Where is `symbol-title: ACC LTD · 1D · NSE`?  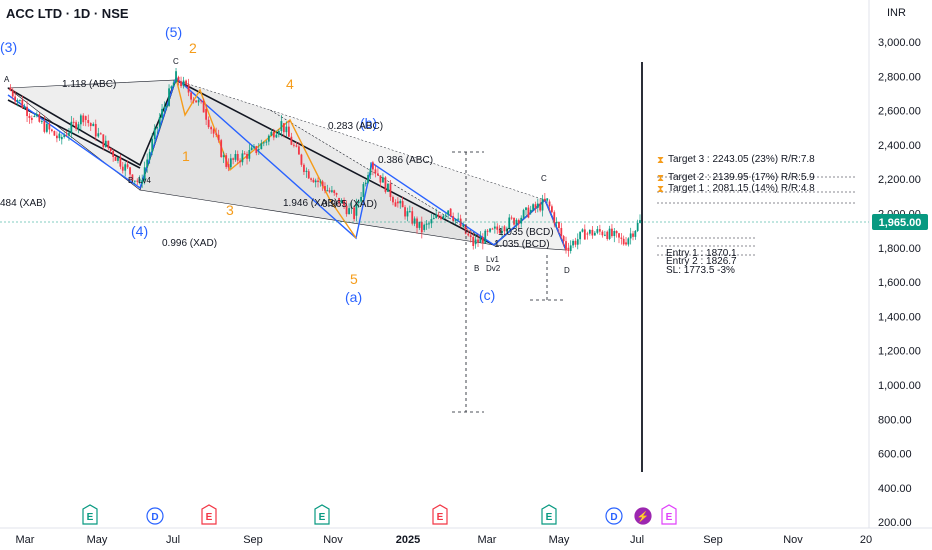 symbol-title: ACC LTD · 1D · NSE is located at coordinates (67, 13).